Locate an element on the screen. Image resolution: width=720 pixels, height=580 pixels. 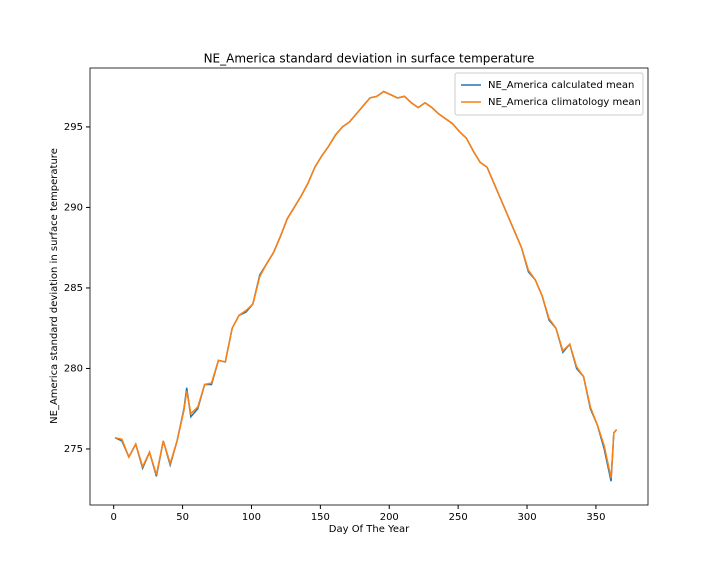
x-tick-label: 100 is located at coordinates (251, 517).